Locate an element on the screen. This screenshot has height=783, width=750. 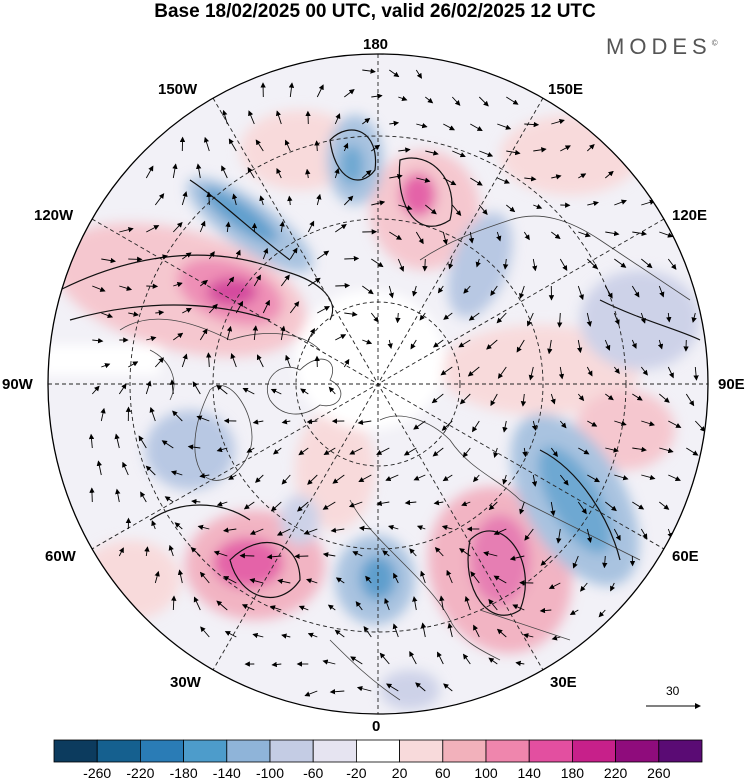
brand-logo: MODES© is located at coordinates (662, 46).